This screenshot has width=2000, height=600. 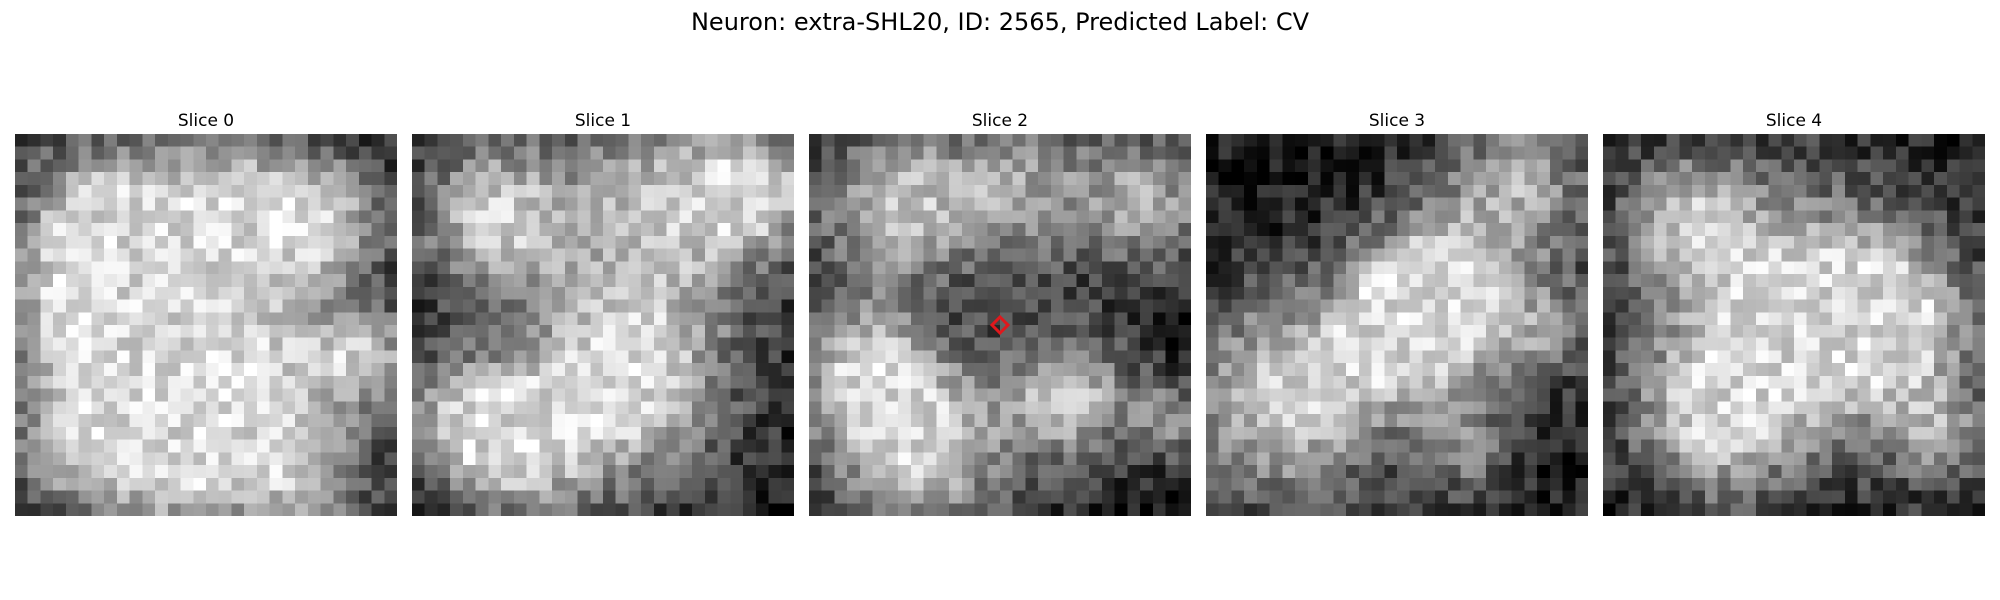 I want to click on slice-panel-1: Slice 1, so click(x=603, y=312).